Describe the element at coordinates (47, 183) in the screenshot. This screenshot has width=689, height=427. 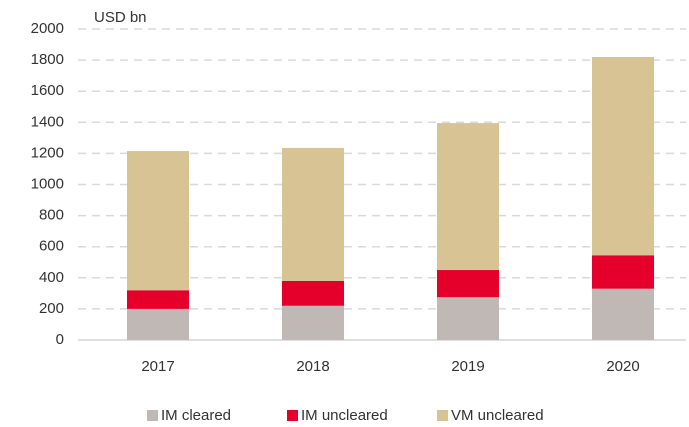
I see `y-tick-label: 1000` at that location.